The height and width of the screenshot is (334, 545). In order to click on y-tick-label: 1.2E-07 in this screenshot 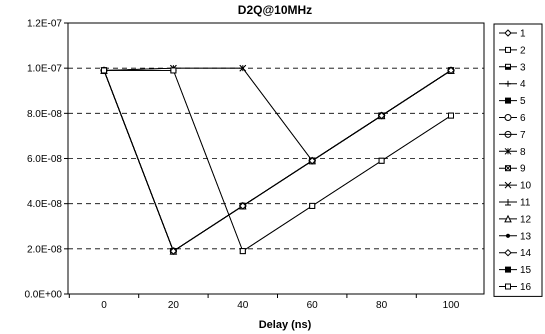, I will do `click(44, 24)`.